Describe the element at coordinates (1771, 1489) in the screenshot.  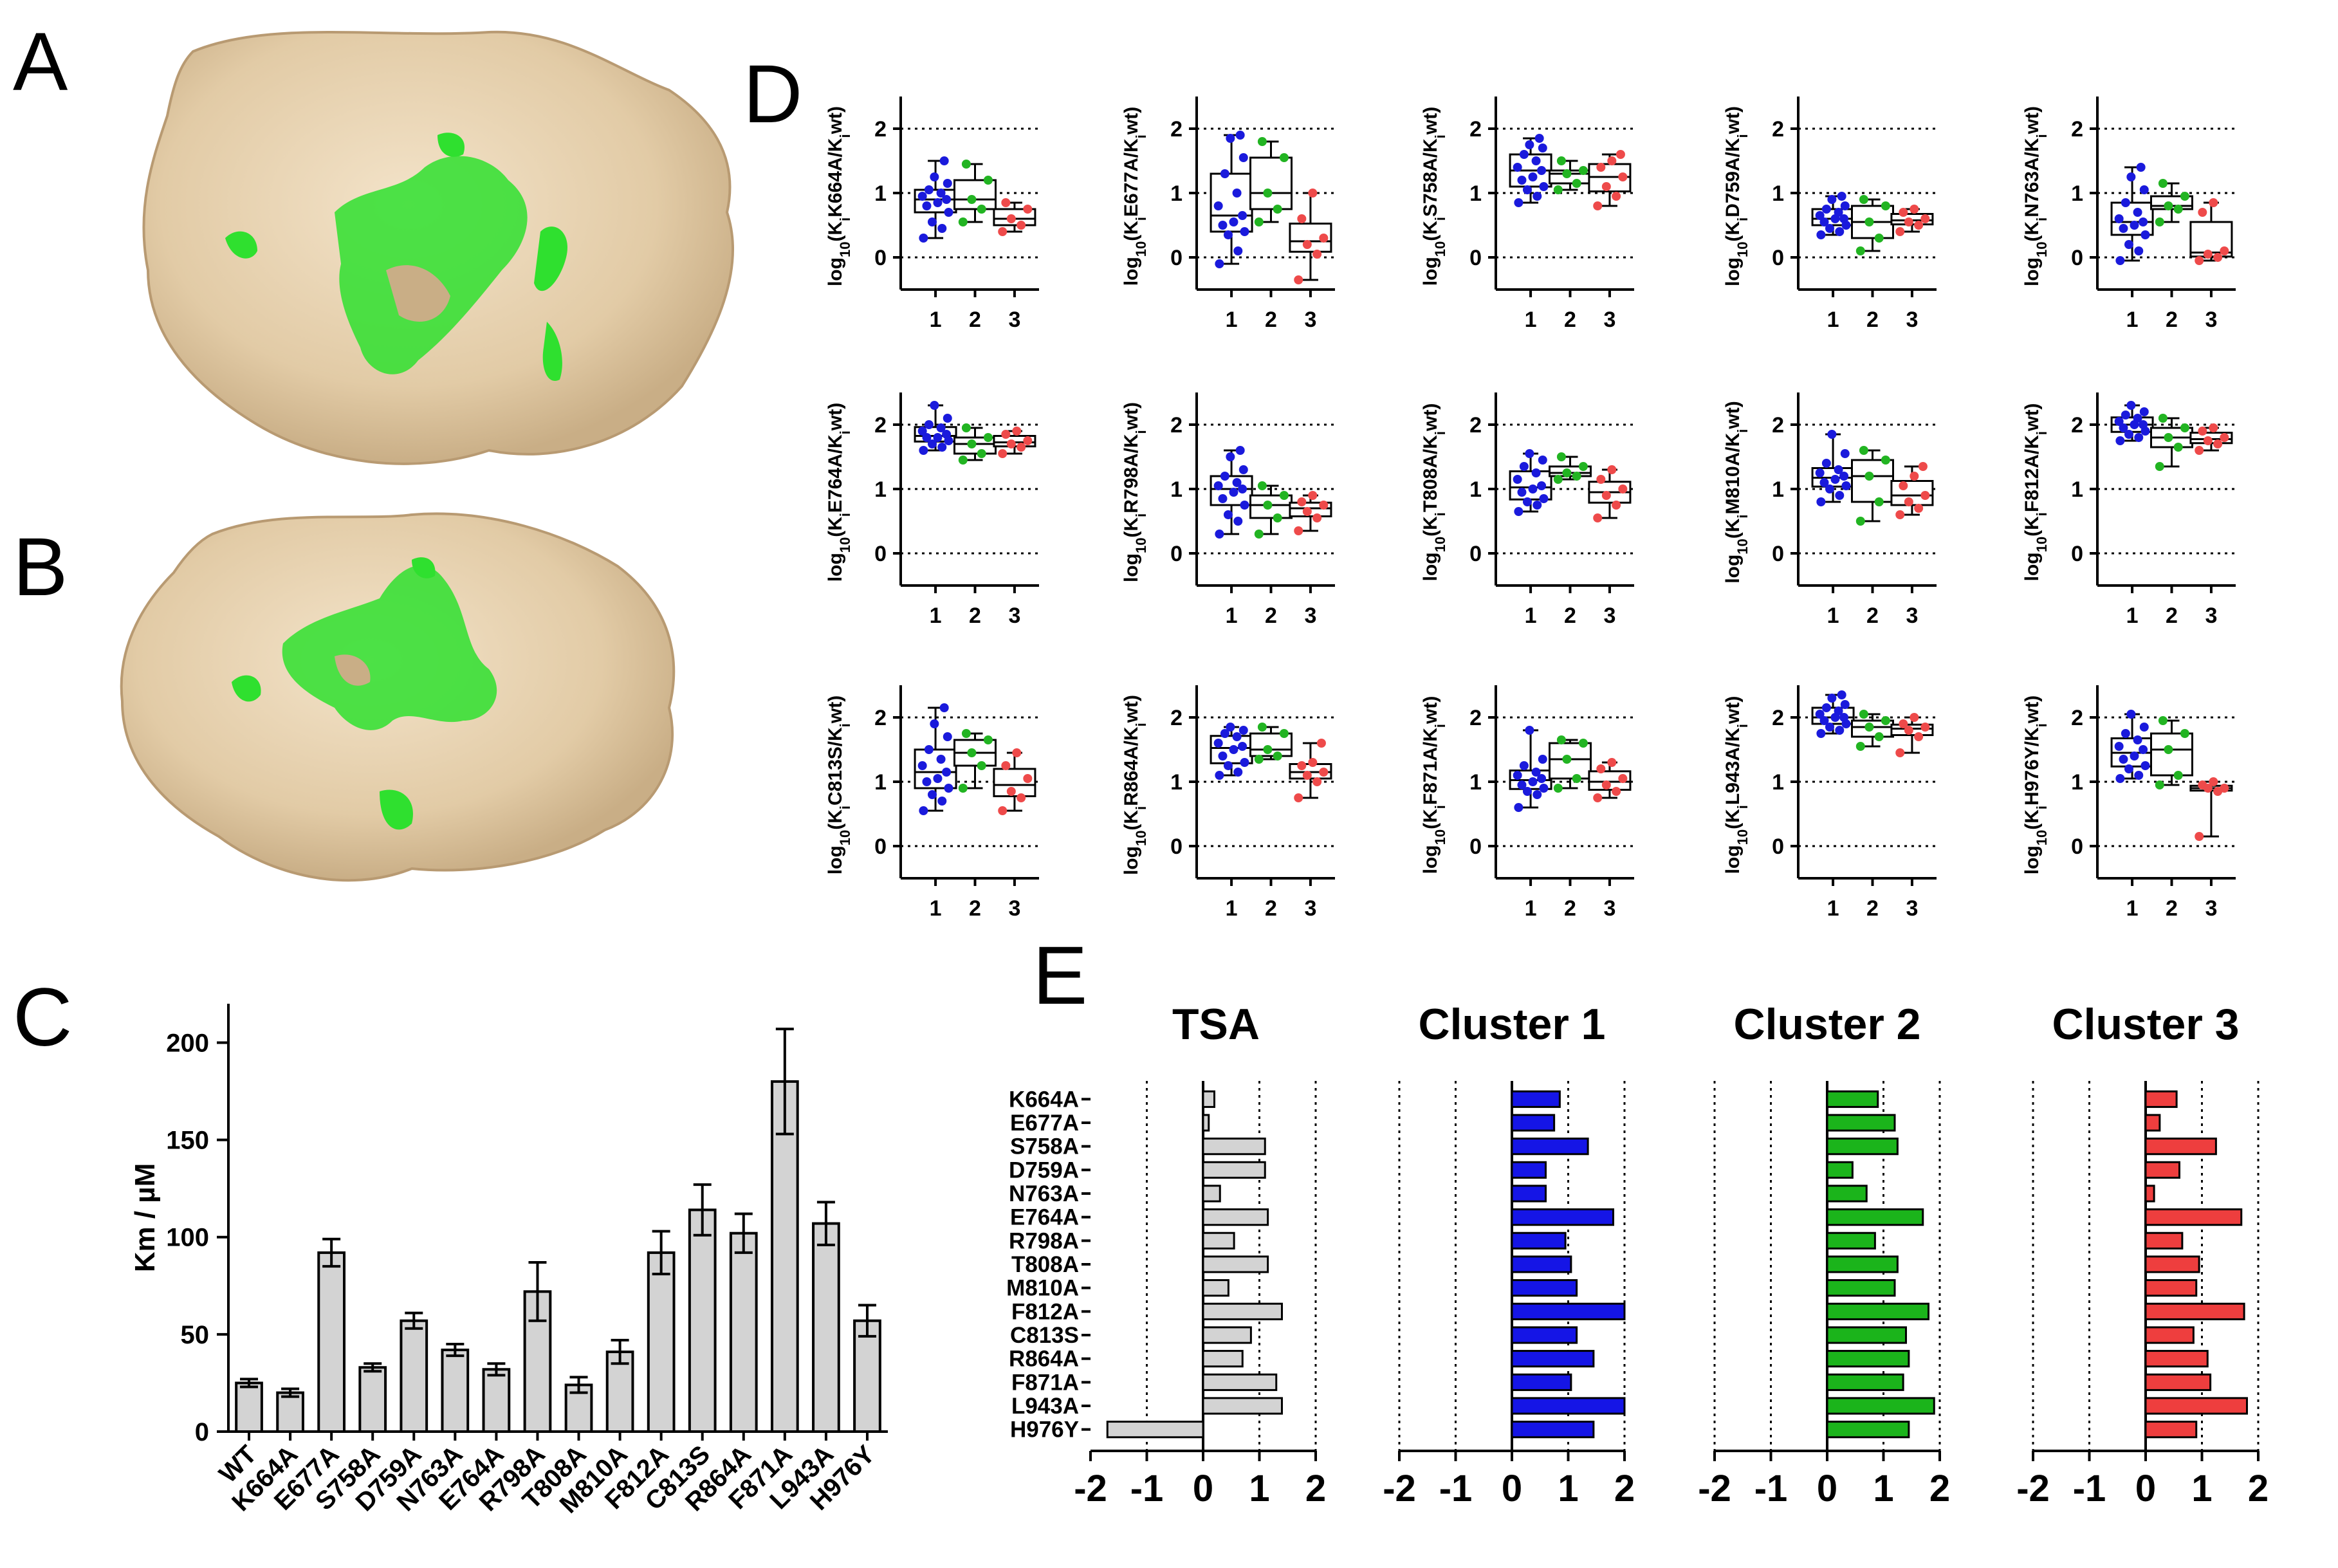
I see `e-x-tick-label: -1` at that location.